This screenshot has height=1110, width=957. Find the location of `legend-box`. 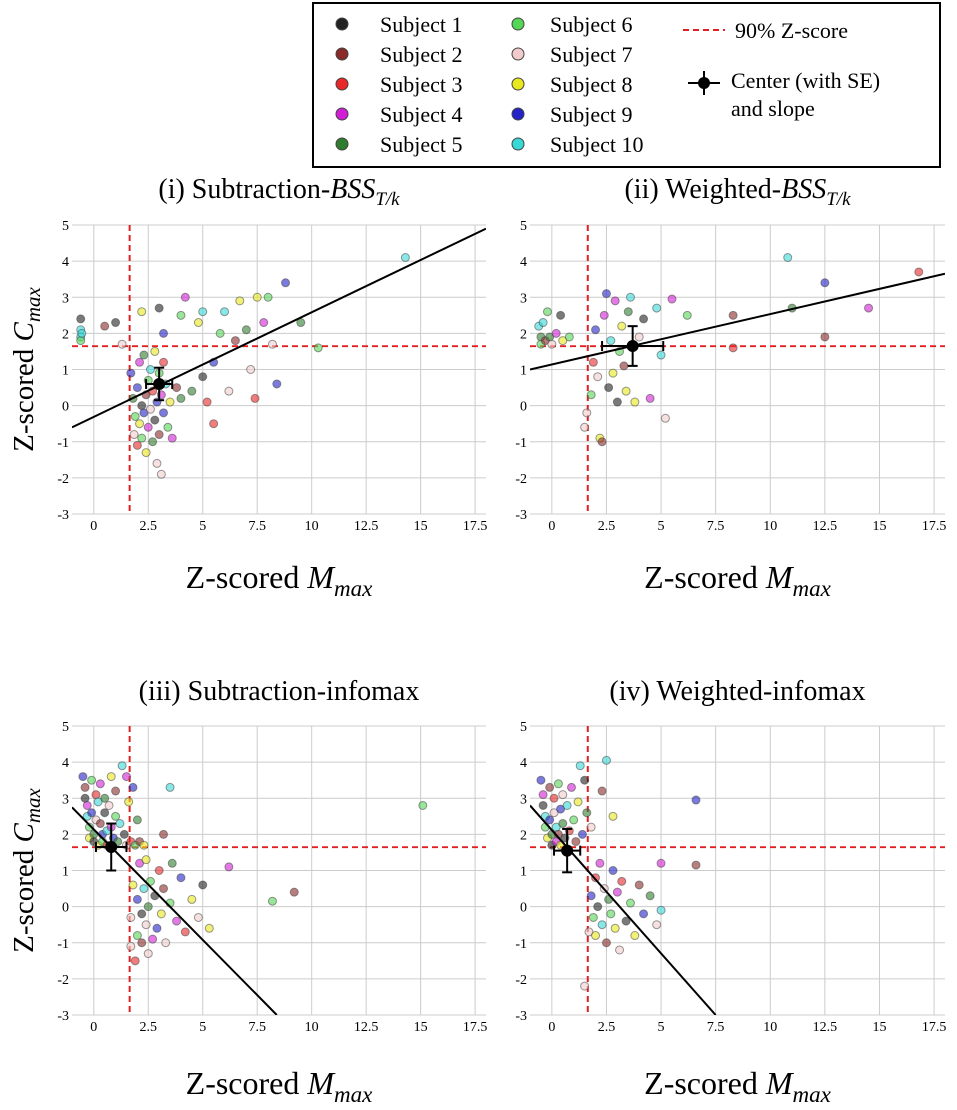

legend-box is located at coordinates (626, 85).